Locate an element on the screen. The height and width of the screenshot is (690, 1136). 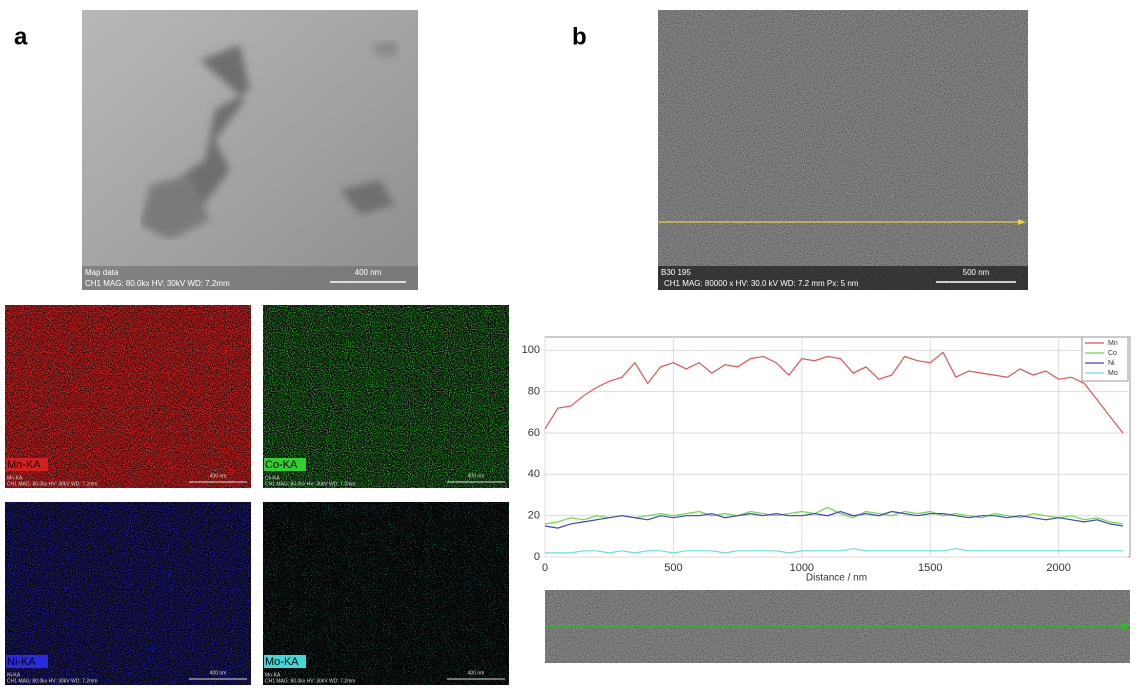
legend-label: Ni is located at coordinates (1111, 363).